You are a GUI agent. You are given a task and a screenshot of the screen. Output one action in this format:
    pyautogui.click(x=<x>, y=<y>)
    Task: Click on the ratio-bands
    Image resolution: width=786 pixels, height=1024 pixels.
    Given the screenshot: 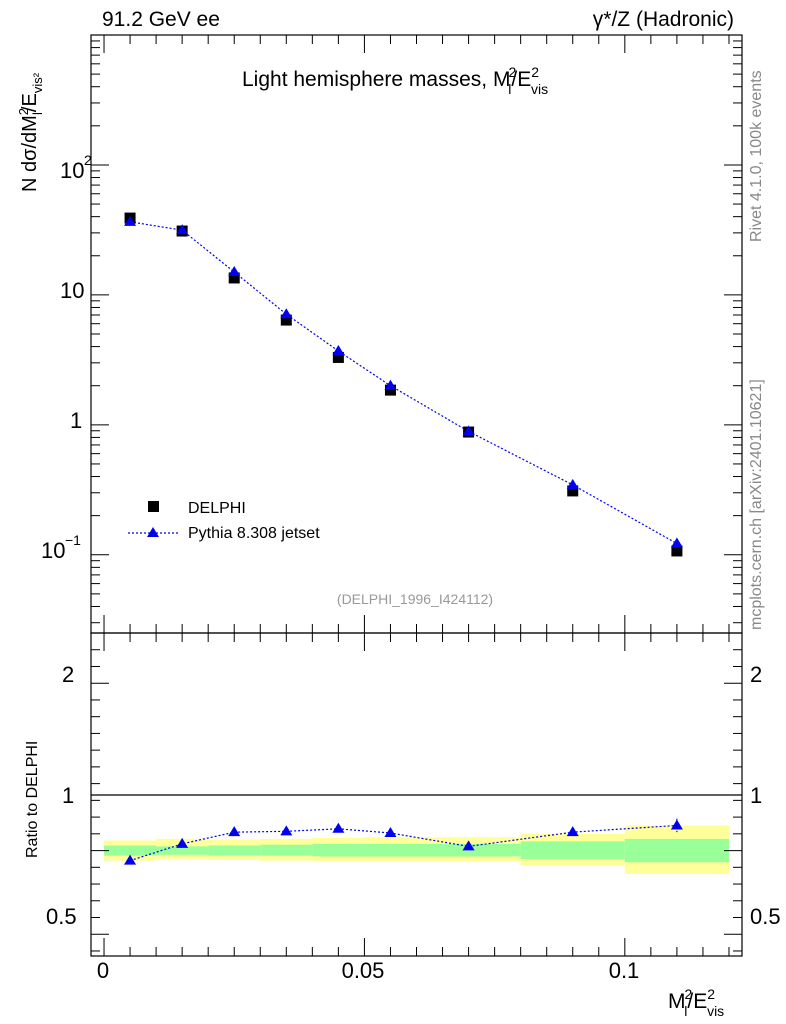 What is the action you would take?
    pyautogui.click(x=416, y=849)
    